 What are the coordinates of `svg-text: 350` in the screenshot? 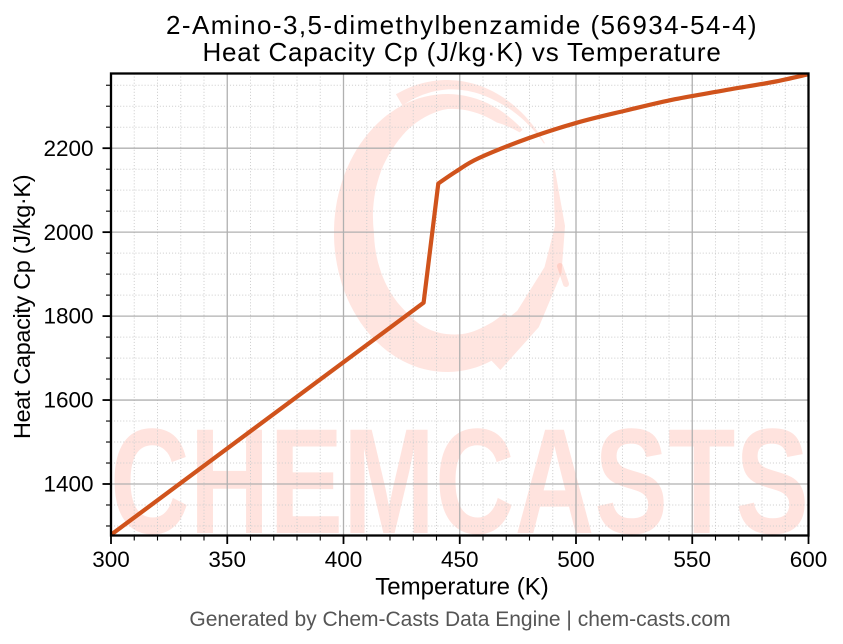 It's located at (227, 559).